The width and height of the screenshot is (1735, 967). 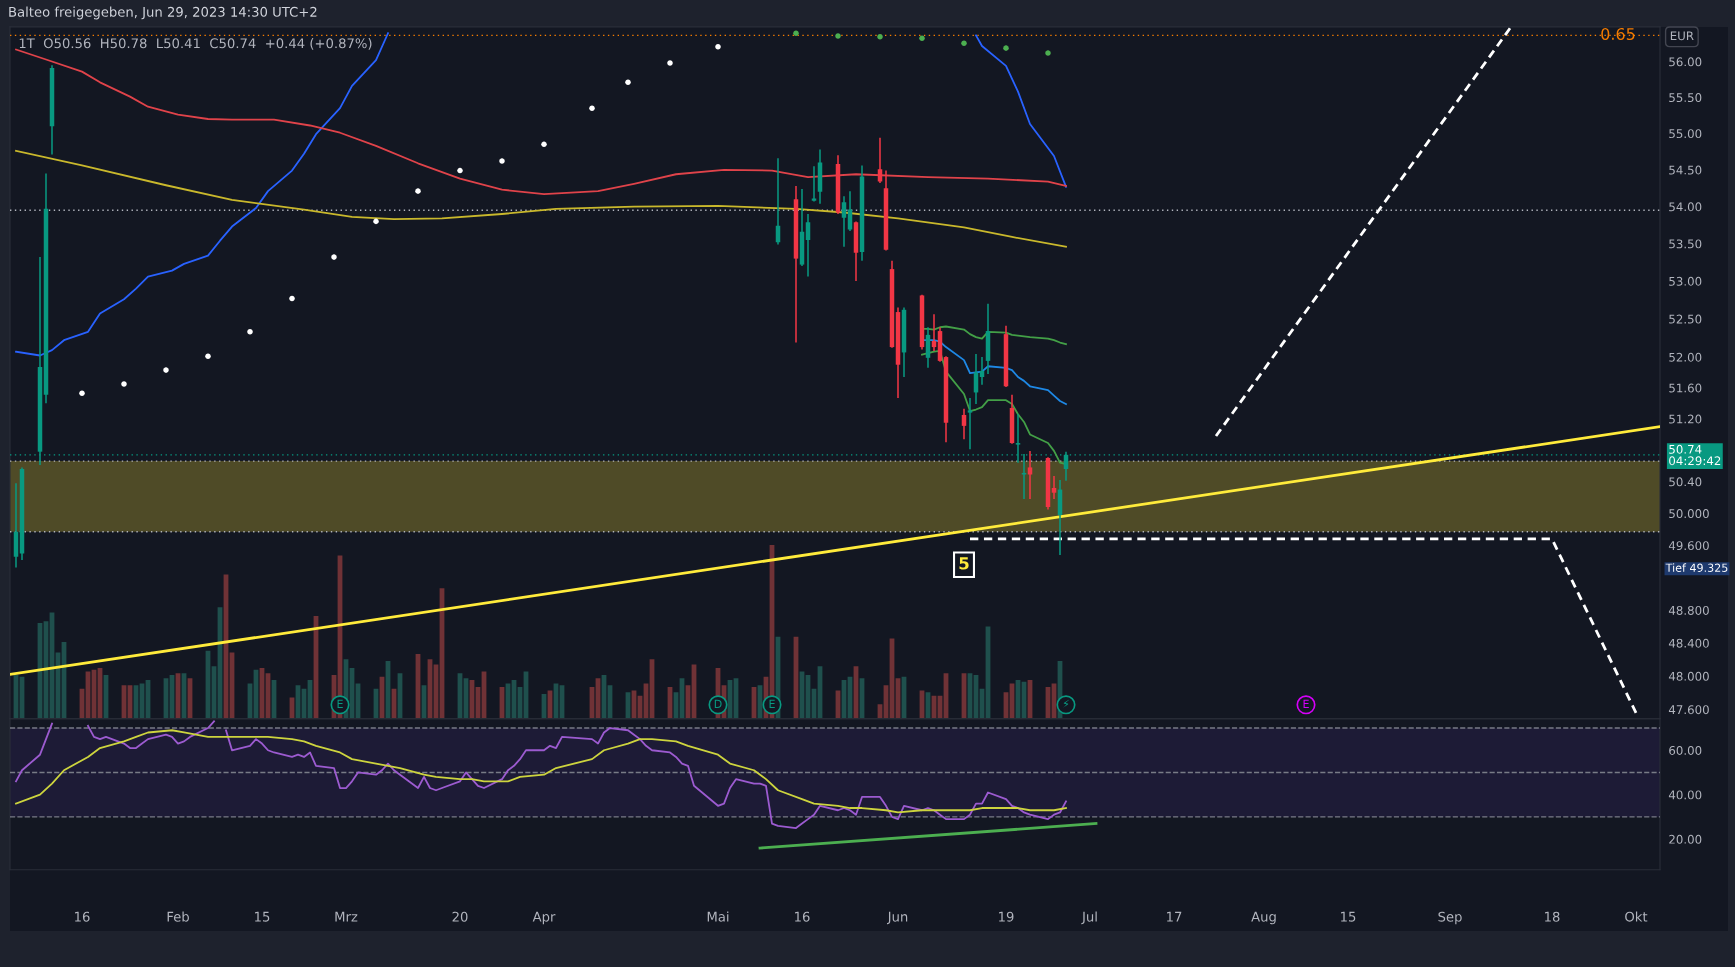 What do you see at coordinates (1685, 482) in the screenshot?
I see `y-tick-label: 50.40` at bounding box center [1685, 482].